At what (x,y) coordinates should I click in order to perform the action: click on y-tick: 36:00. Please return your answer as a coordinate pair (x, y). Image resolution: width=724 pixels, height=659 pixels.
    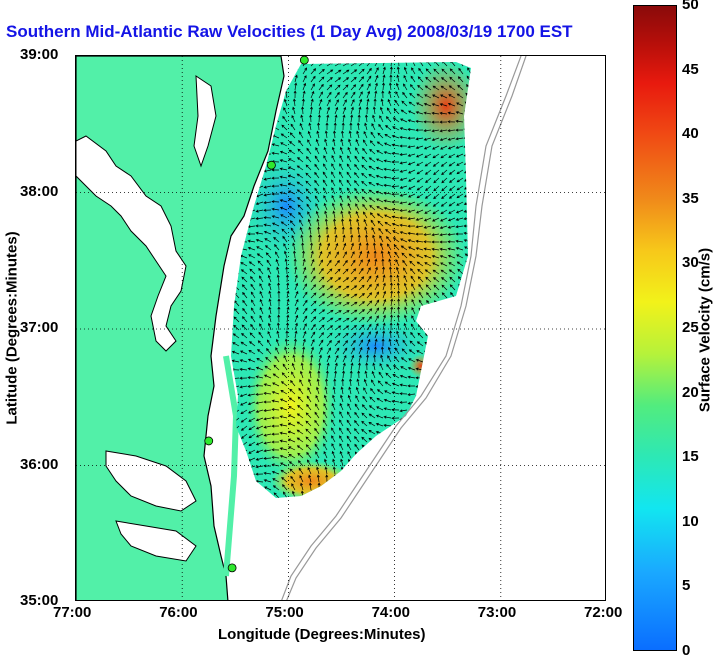
    Looking at the image, I should click on (39, 464).